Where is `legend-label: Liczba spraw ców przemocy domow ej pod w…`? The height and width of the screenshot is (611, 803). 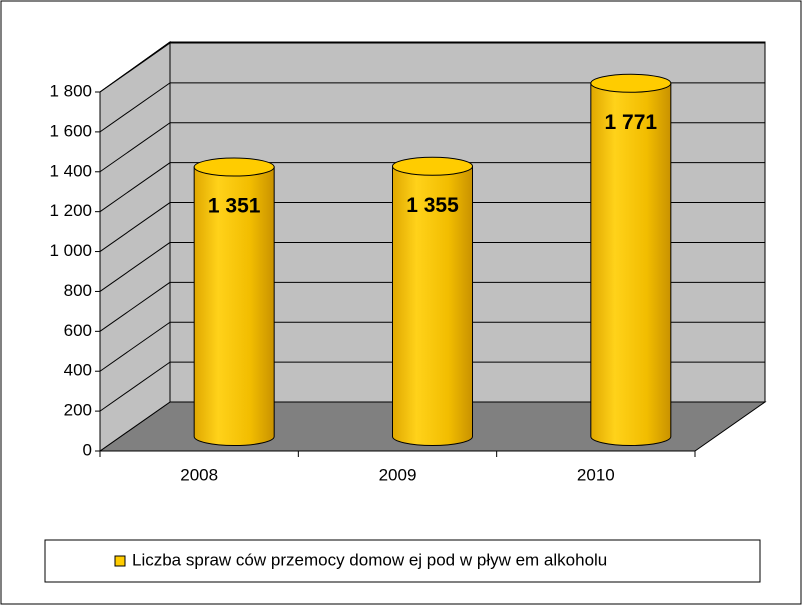
legend-label: Liczba spraw ców przemocy domow ej pod w… is located at coordinates (369, 559).